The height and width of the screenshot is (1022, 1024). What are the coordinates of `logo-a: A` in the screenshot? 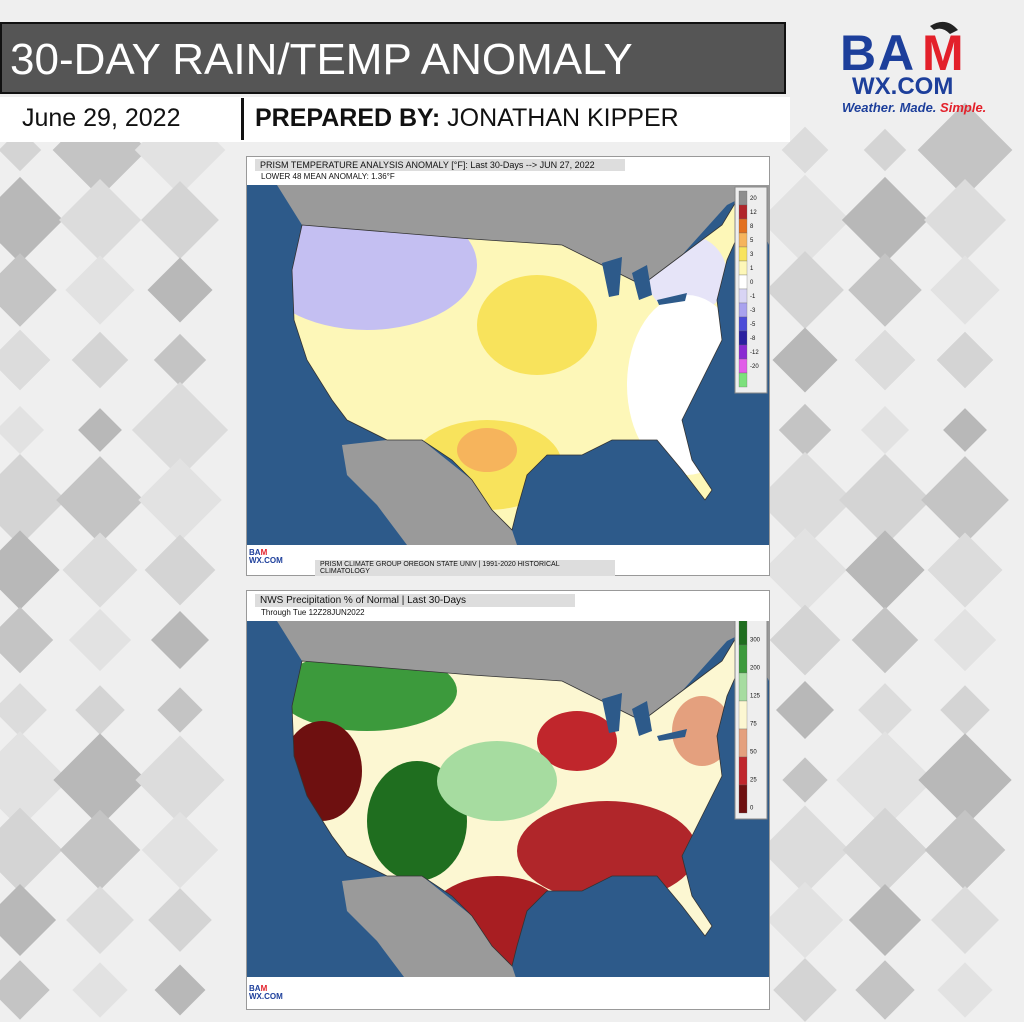 It's located at (896, 53).